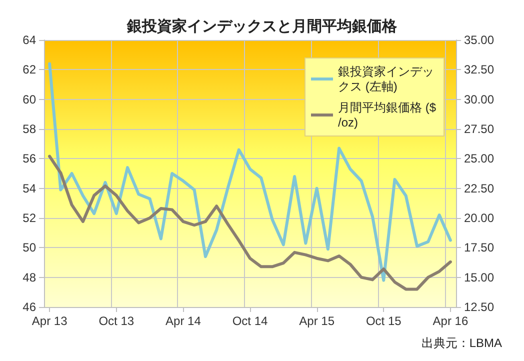 Image resolution: width=524 pixels, height=361 pixels. I want to click on legend-label: 月間平均銀価格 ($/oz), so click(387, 115).